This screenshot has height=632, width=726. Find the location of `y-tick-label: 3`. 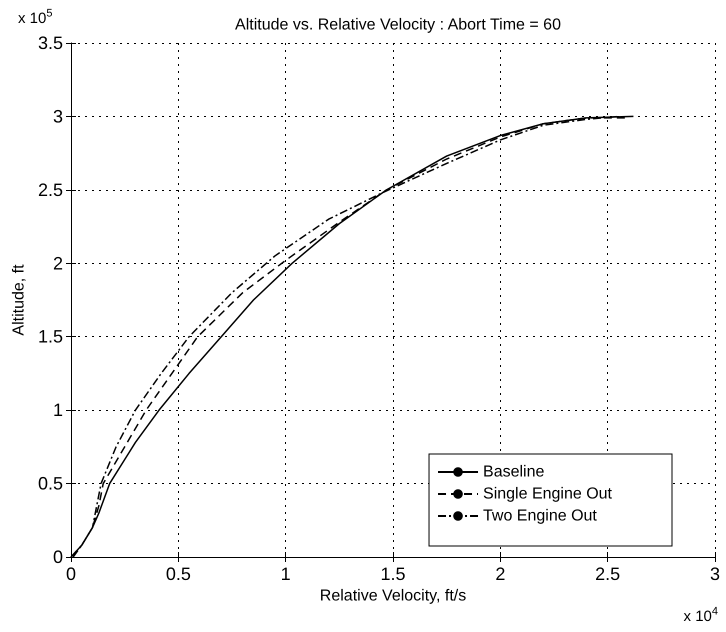

y-tick-label: 3 is located at coordinates (57, 116).